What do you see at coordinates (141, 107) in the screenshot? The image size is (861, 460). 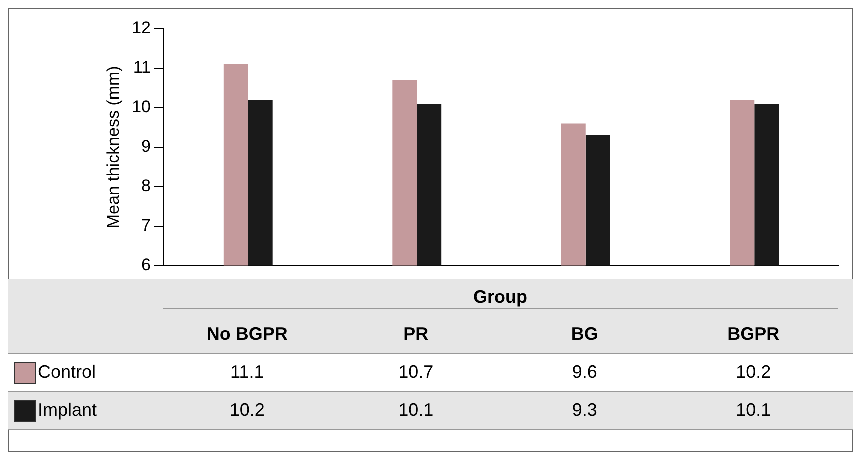 I see `y-tick-label: 10` at bounding box center [141, 107].